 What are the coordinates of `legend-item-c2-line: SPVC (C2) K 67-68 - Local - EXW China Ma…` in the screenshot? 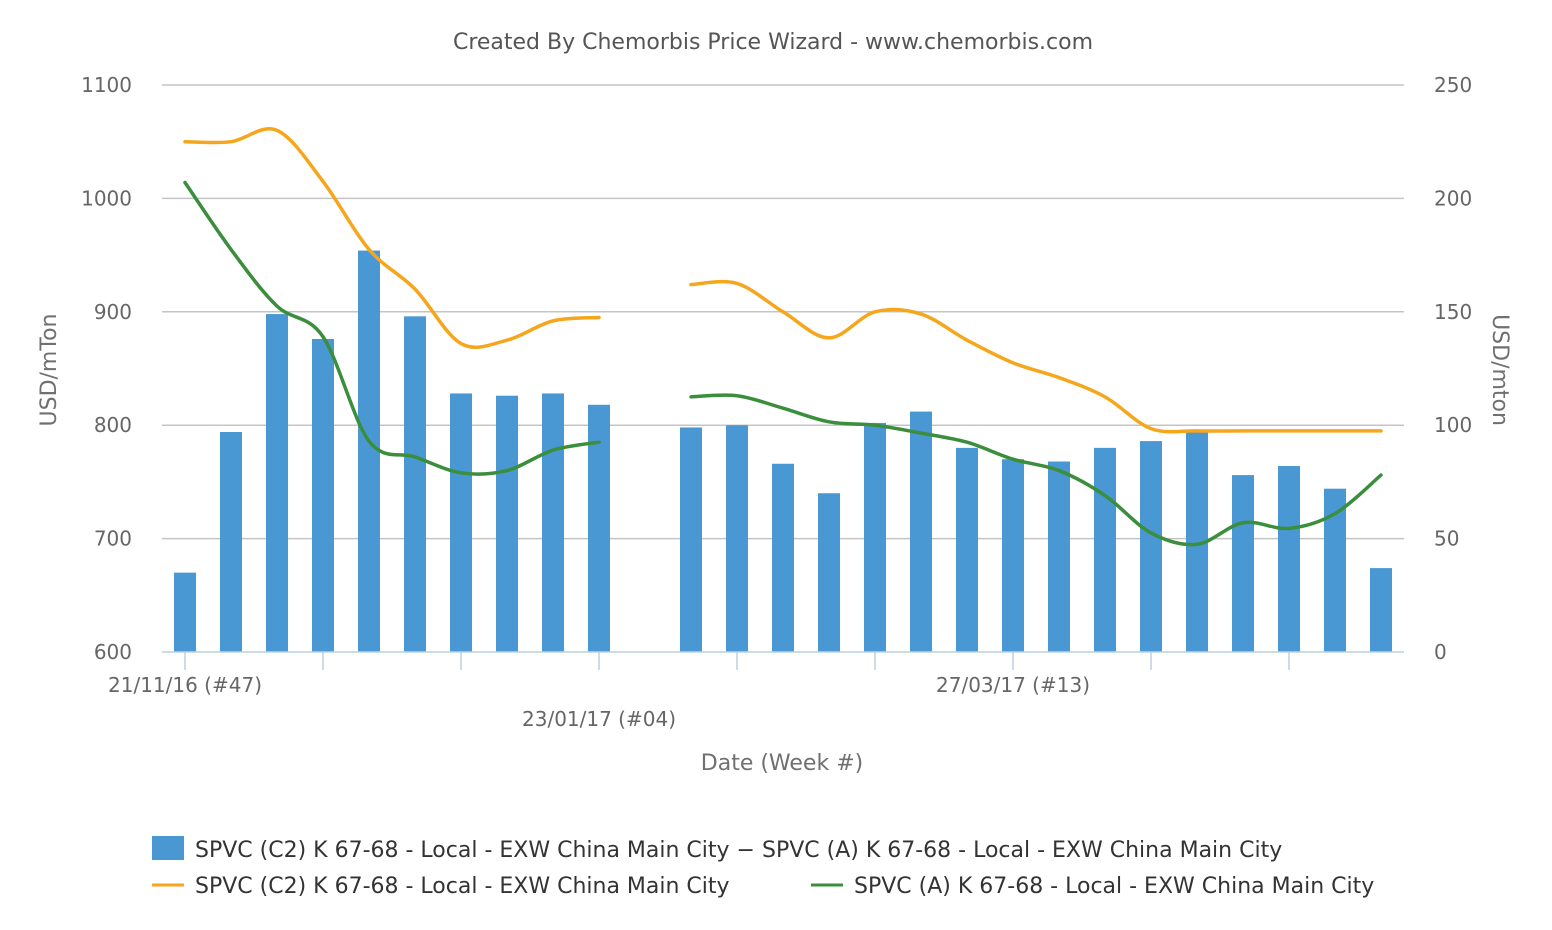 It's located at (441, 886).